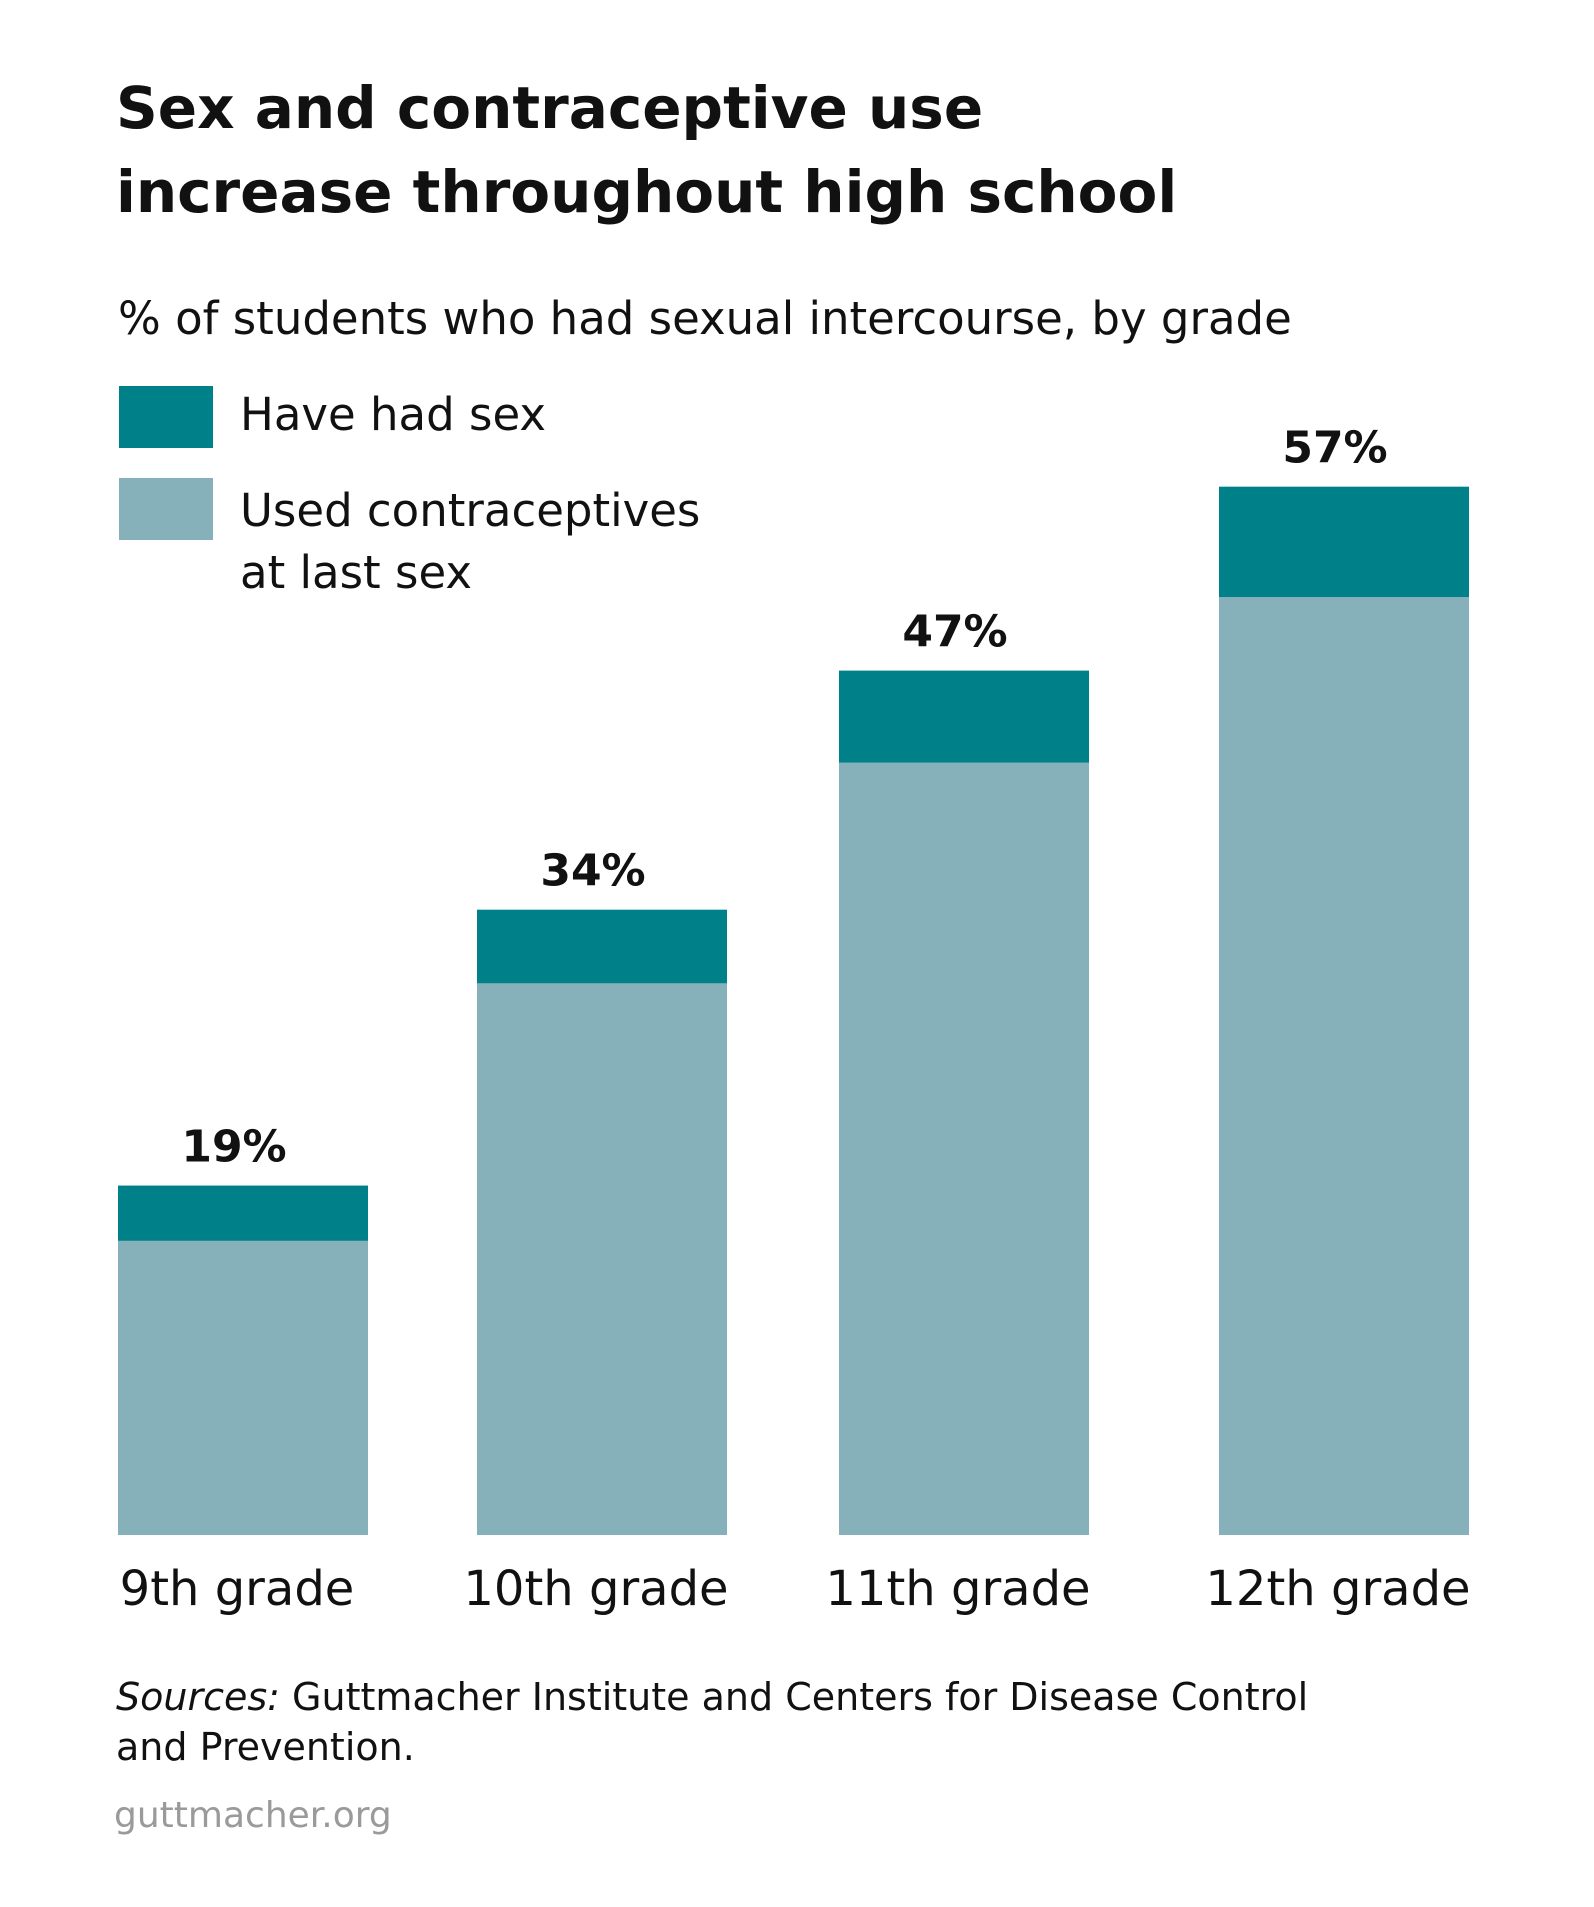  Describe the element at coordinates (595, 1589) in the screenshot. I see `x-tick-label: 10th grade` at that location.